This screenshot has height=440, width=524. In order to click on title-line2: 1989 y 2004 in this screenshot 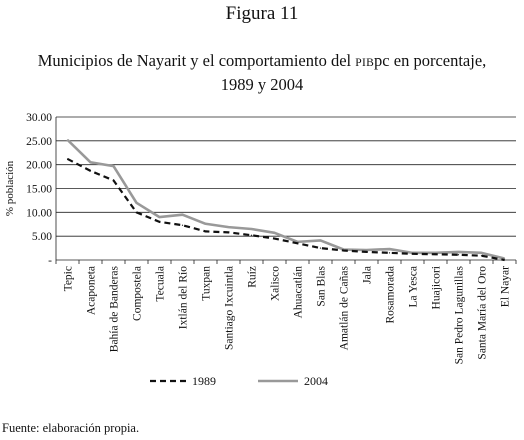, I will do `click(262, 84)`.